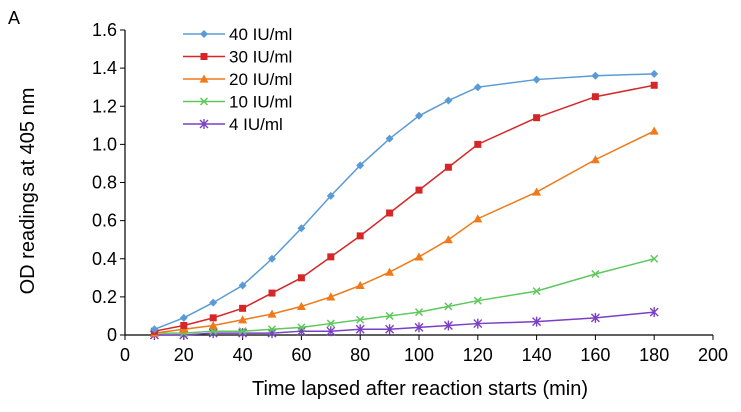 The height and width of the screenshot is (412, 741). Describe the element at coordinates (14, 18) in the screenshot. I see `panel-label: A` at that location.